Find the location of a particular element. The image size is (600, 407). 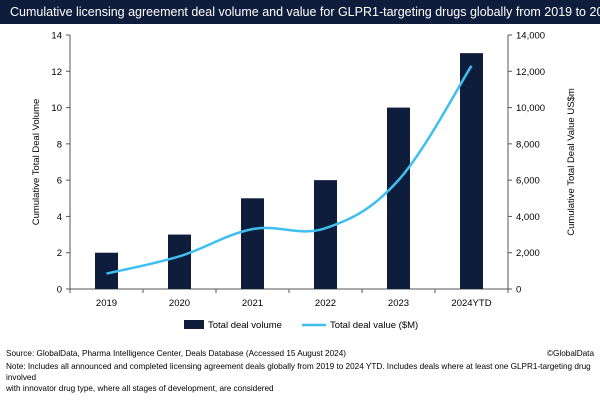

right-tick-label: 12,000 is located at coordinates (530, 72).